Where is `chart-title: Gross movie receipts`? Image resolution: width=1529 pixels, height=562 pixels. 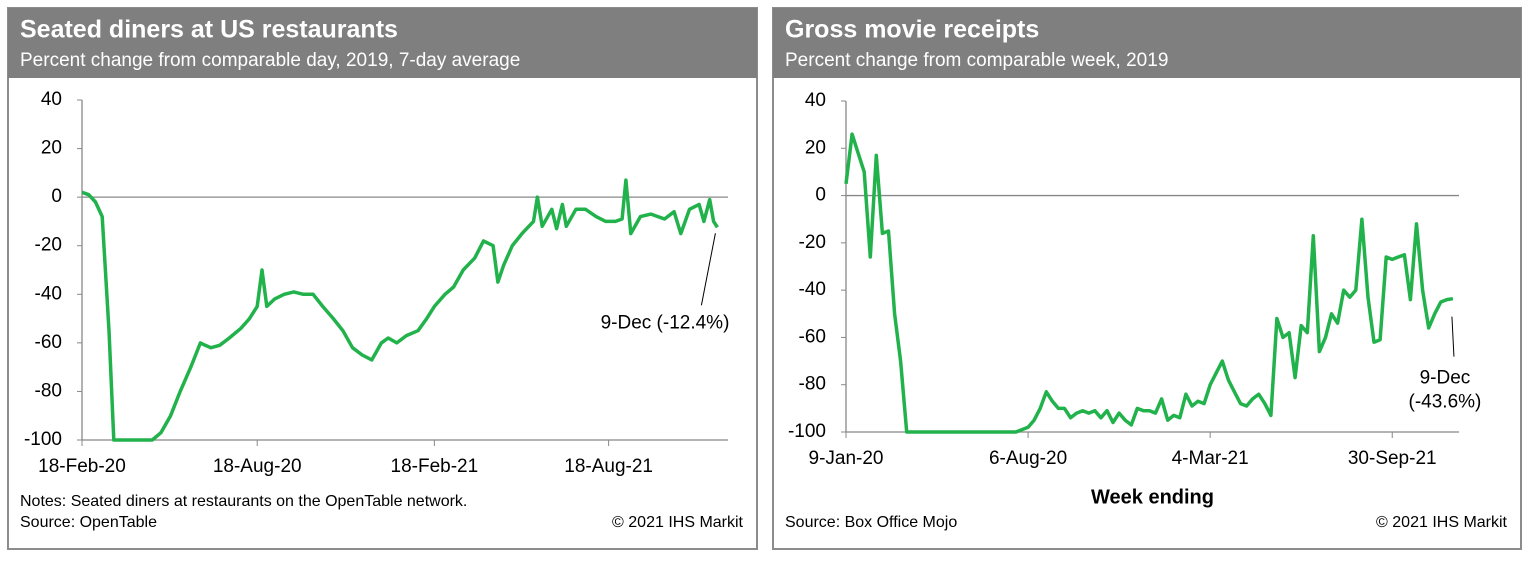 chart-title: Gross movie receipts is located at coordinates (912, 30).